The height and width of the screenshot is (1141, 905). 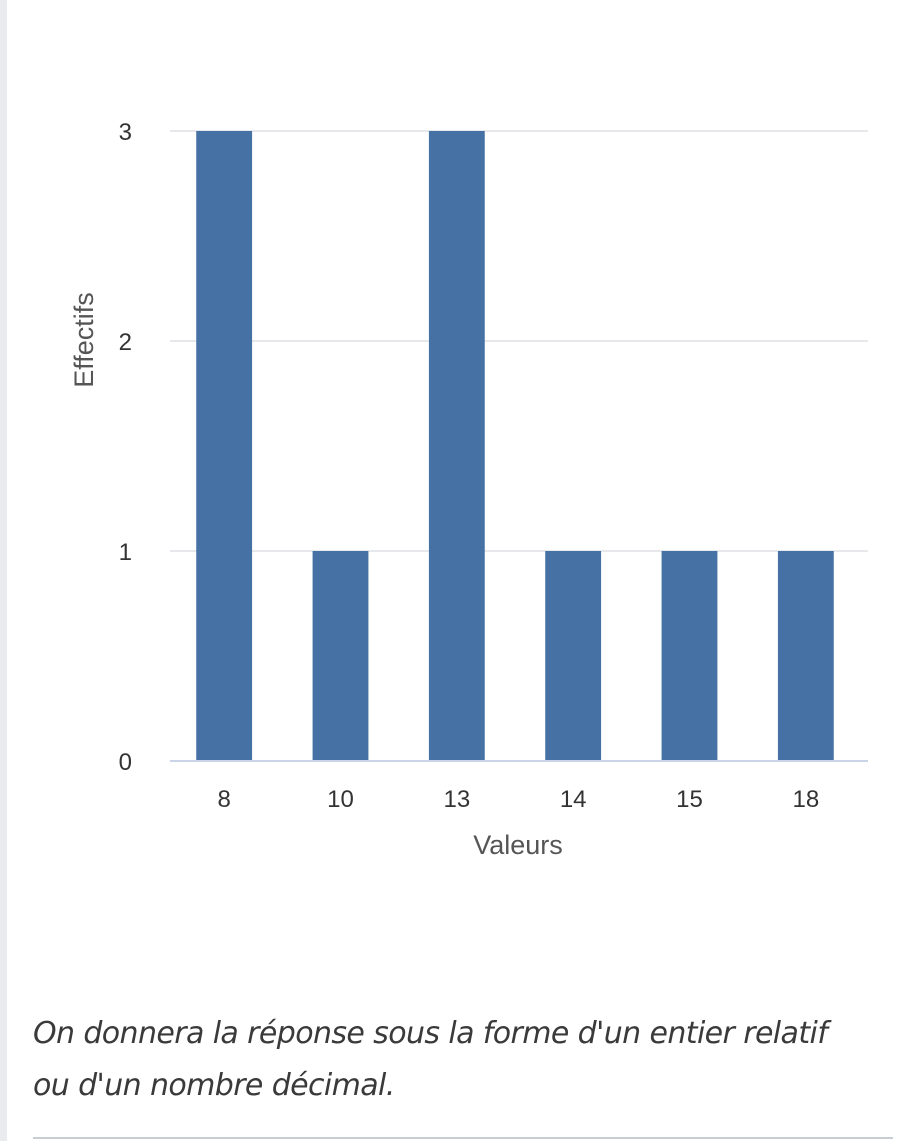 What do you see at coordinates (518, 845) in the screenshot?
I see `x-axis-title: Valeurs` at bounding box center [518, 845].